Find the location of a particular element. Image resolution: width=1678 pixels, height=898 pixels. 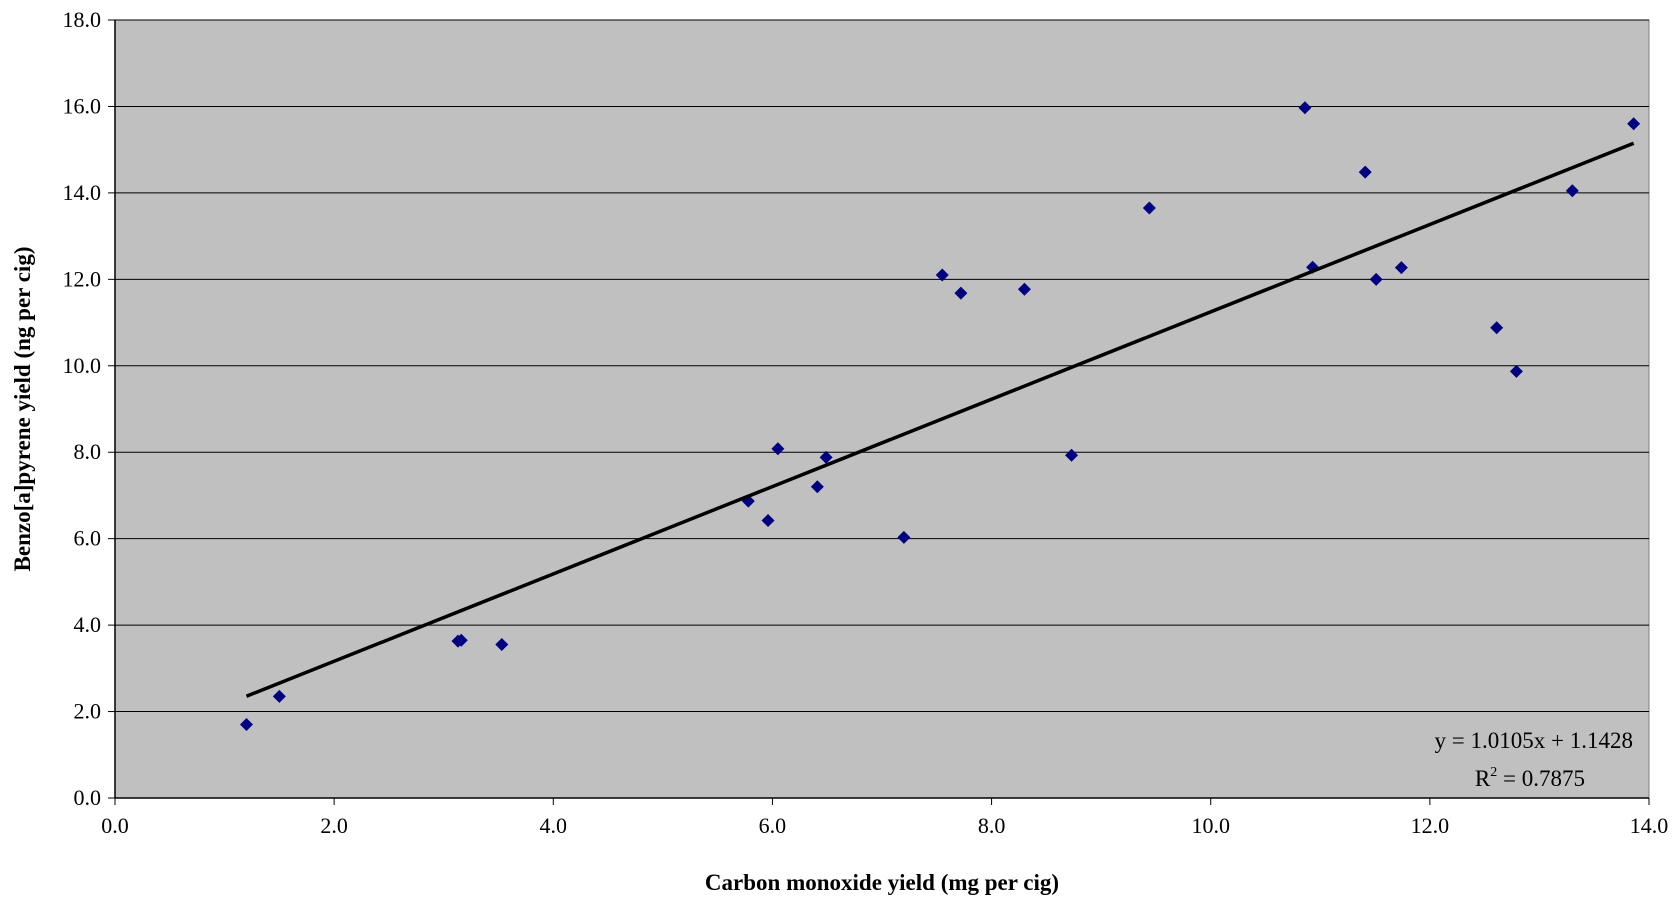

y-tick-label: 2.0 is located at coordinates (88, 711).